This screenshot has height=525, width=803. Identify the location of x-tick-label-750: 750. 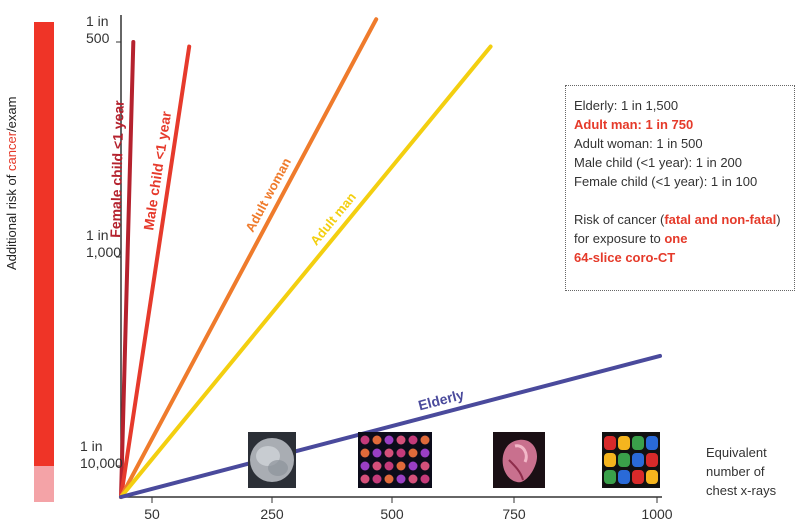
(514, 514).